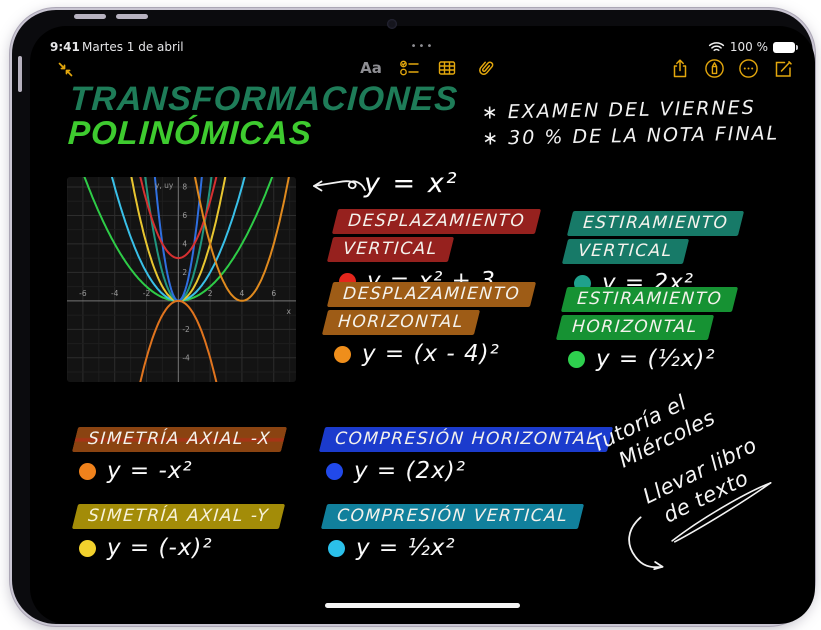 The width and height of the screenshot is (821, 630). I want to click on battery-icon, so click(785, 47).